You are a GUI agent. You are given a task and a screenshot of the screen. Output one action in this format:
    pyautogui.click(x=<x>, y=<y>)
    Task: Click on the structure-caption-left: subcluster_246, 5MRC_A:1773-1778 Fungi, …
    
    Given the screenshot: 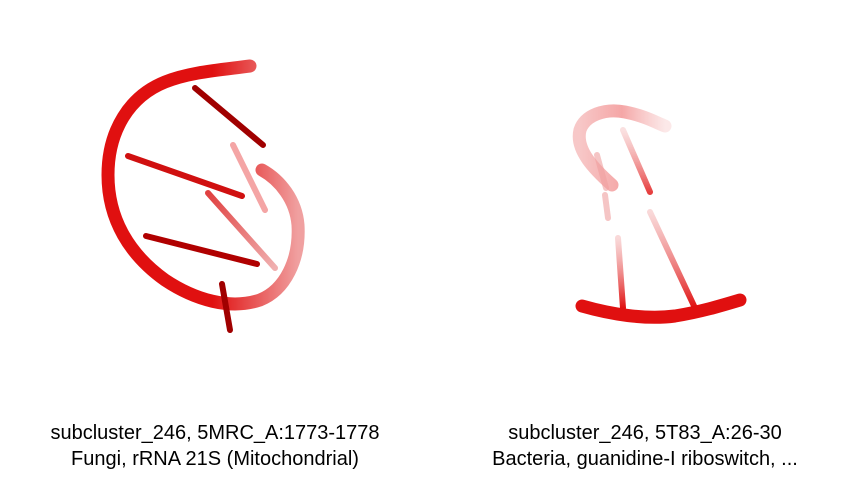 What is the action you would take?
    pyautogui.click(x=215, y=446)
    